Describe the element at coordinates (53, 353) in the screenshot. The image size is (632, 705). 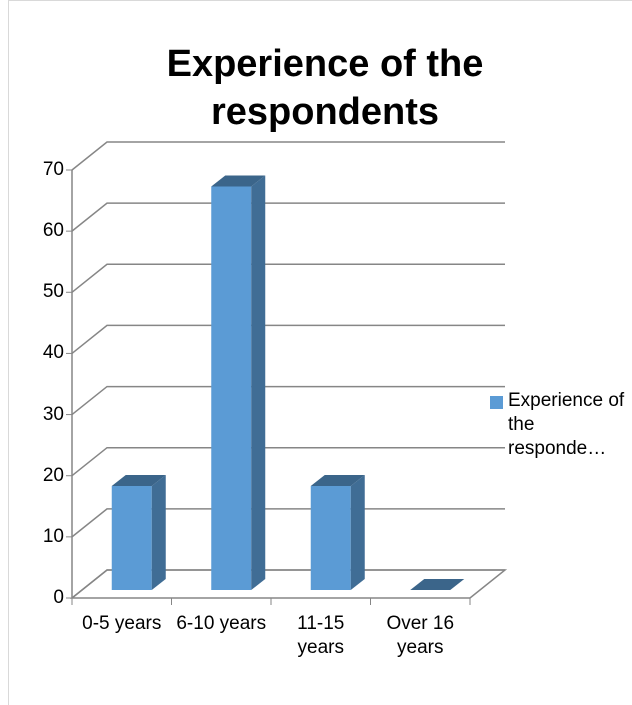
I see `y-tick-label: 40` at that location.